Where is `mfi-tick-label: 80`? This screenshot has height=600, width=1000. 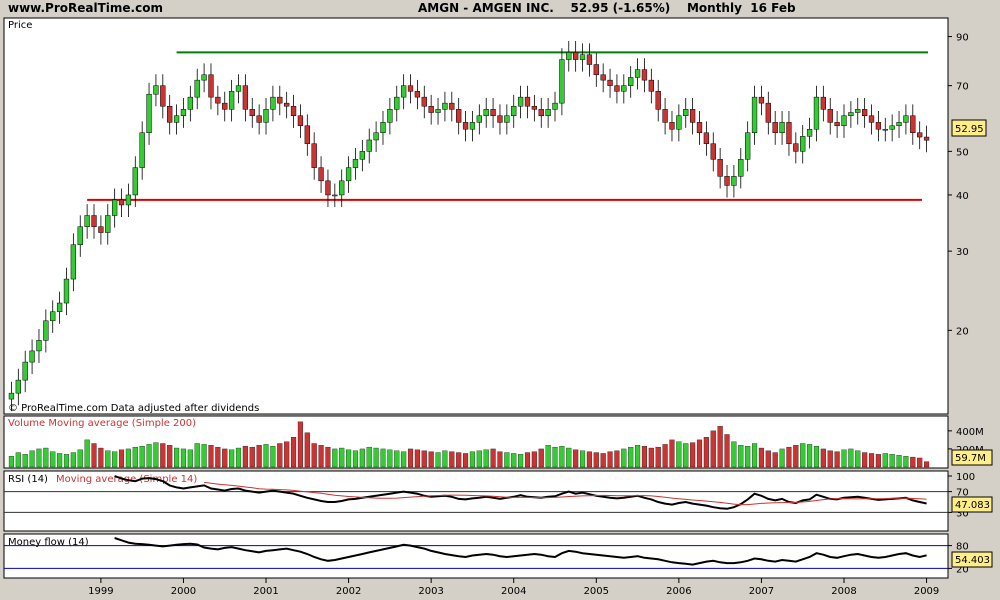 mfi-tick-label: 80 is located at coordinates (962, 547).